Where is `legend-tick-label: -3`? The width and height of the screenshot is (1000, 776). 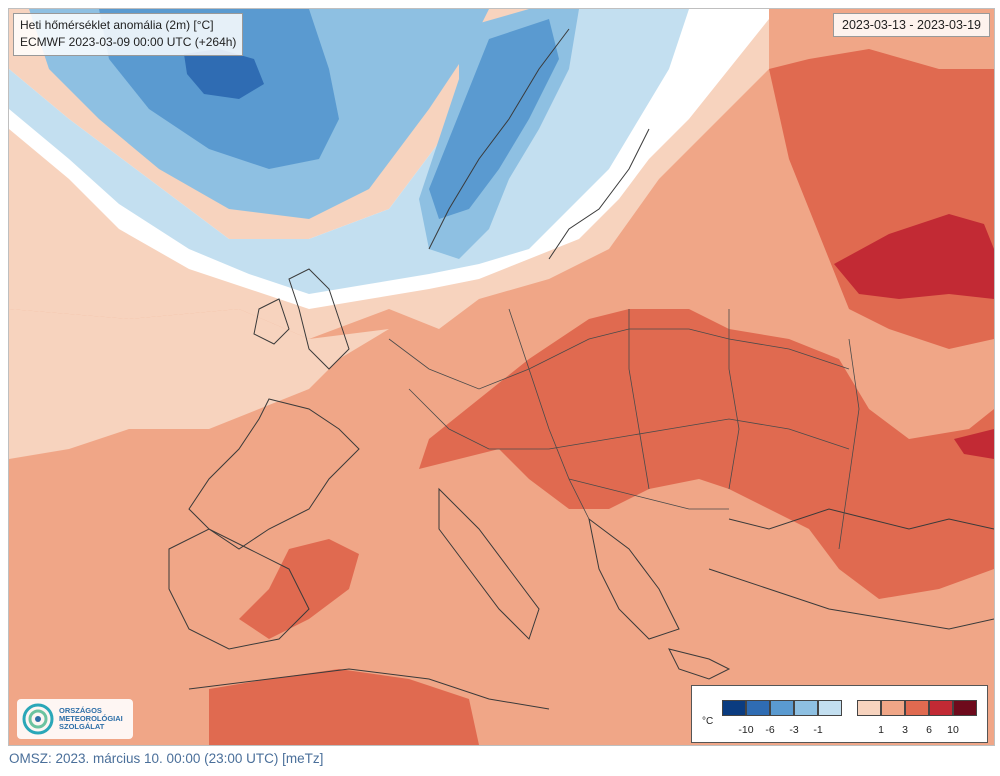
legend-tick-label: -3 is located at coordinates (794, 730).